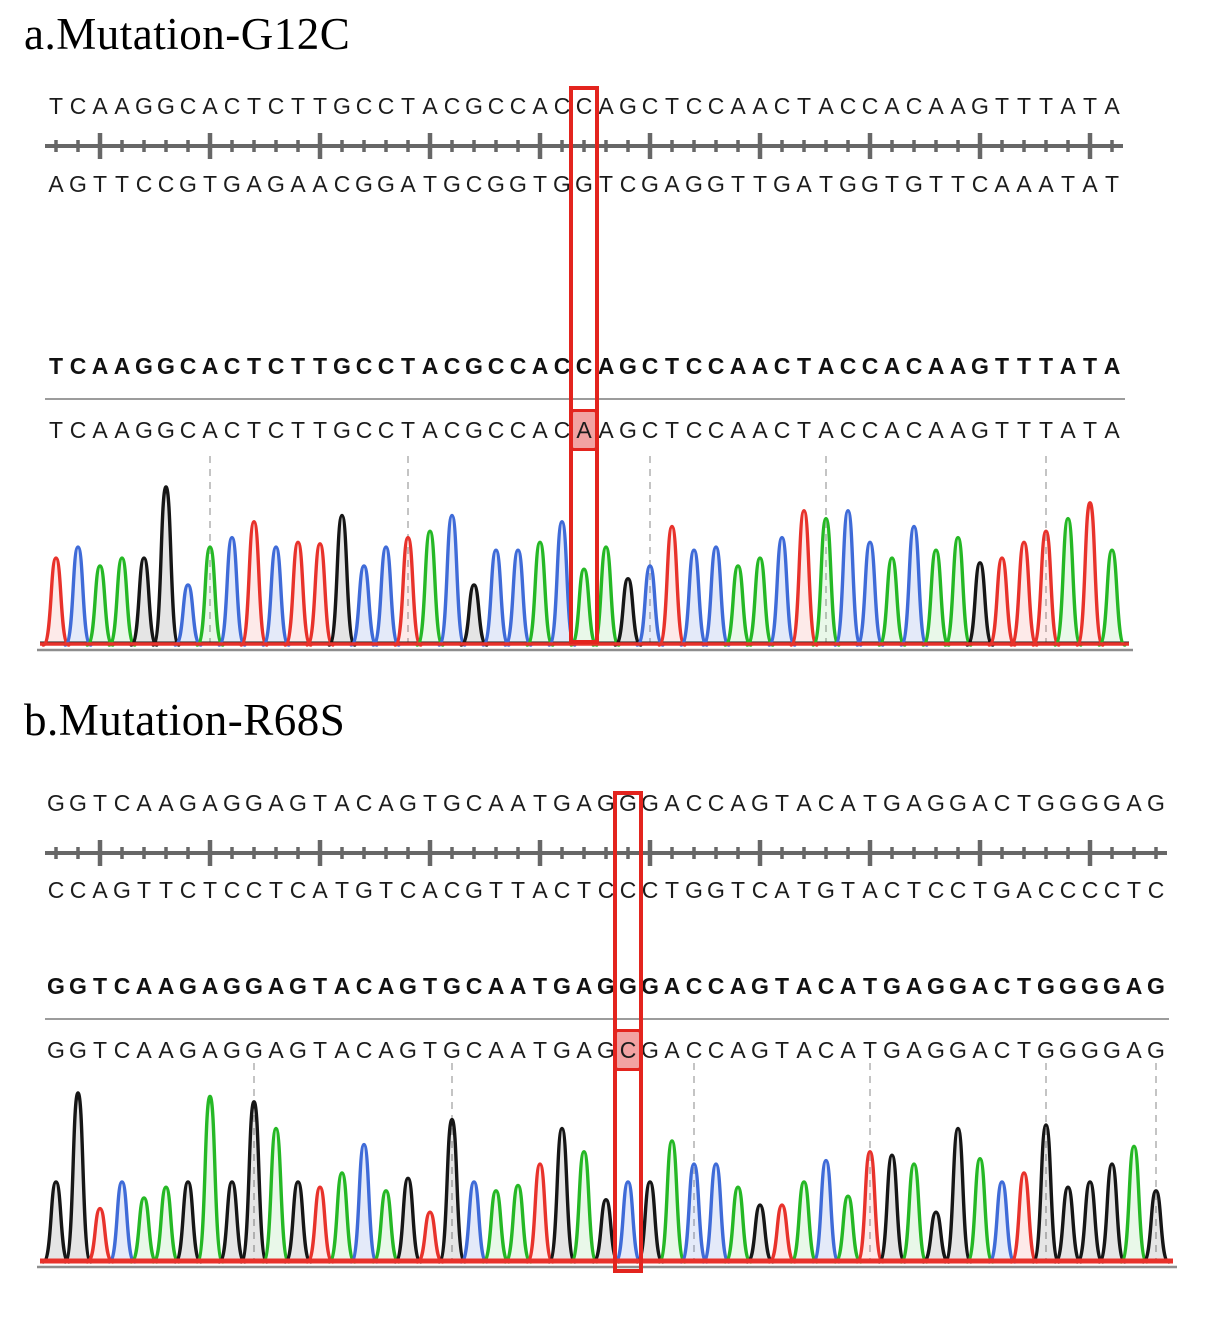 The width and height of the screenshot is (1207, 1322). I want to click on ruler-svg, so click(606, 853).